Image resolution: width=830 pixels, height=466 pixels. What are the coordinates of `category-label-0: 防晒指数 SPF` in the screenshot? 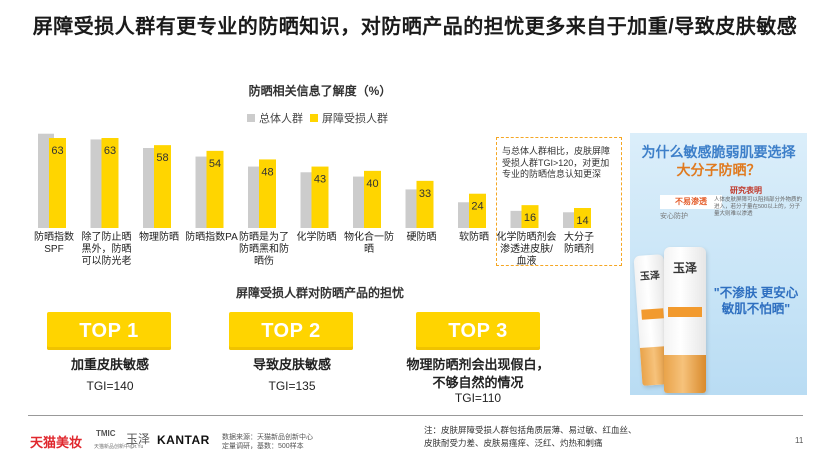 It's located at (54, 244).